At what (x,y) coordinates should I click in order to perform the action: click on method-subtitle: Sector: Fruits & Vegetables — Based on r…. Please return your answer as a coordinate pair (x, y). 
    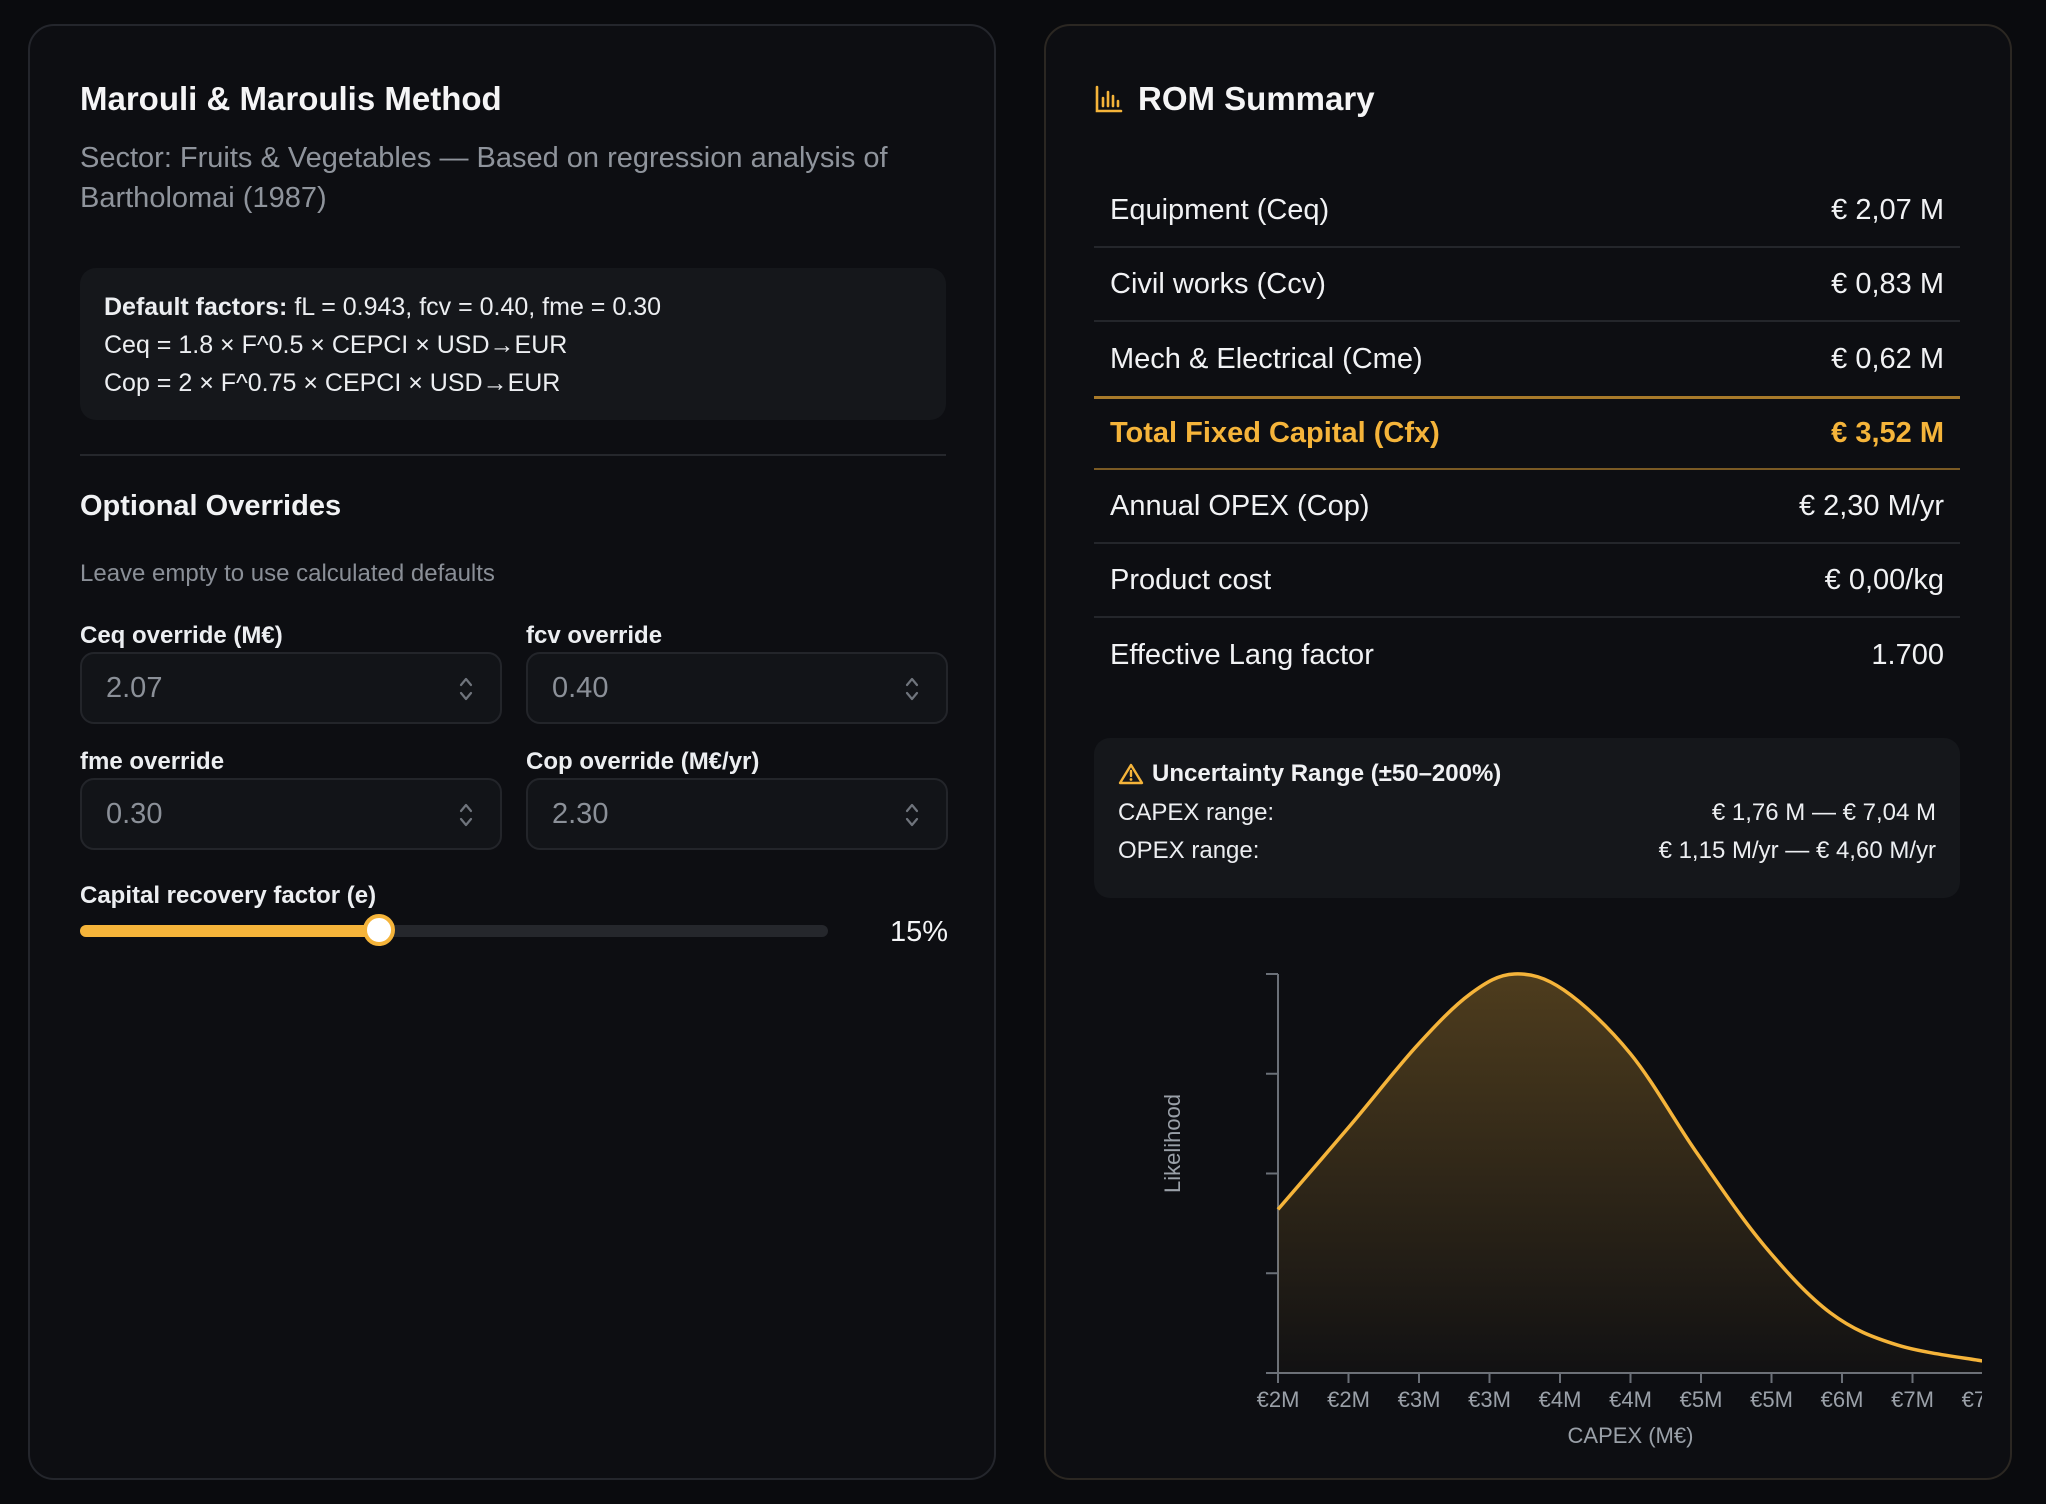
    Looking at the image, I should click on (484, 178).